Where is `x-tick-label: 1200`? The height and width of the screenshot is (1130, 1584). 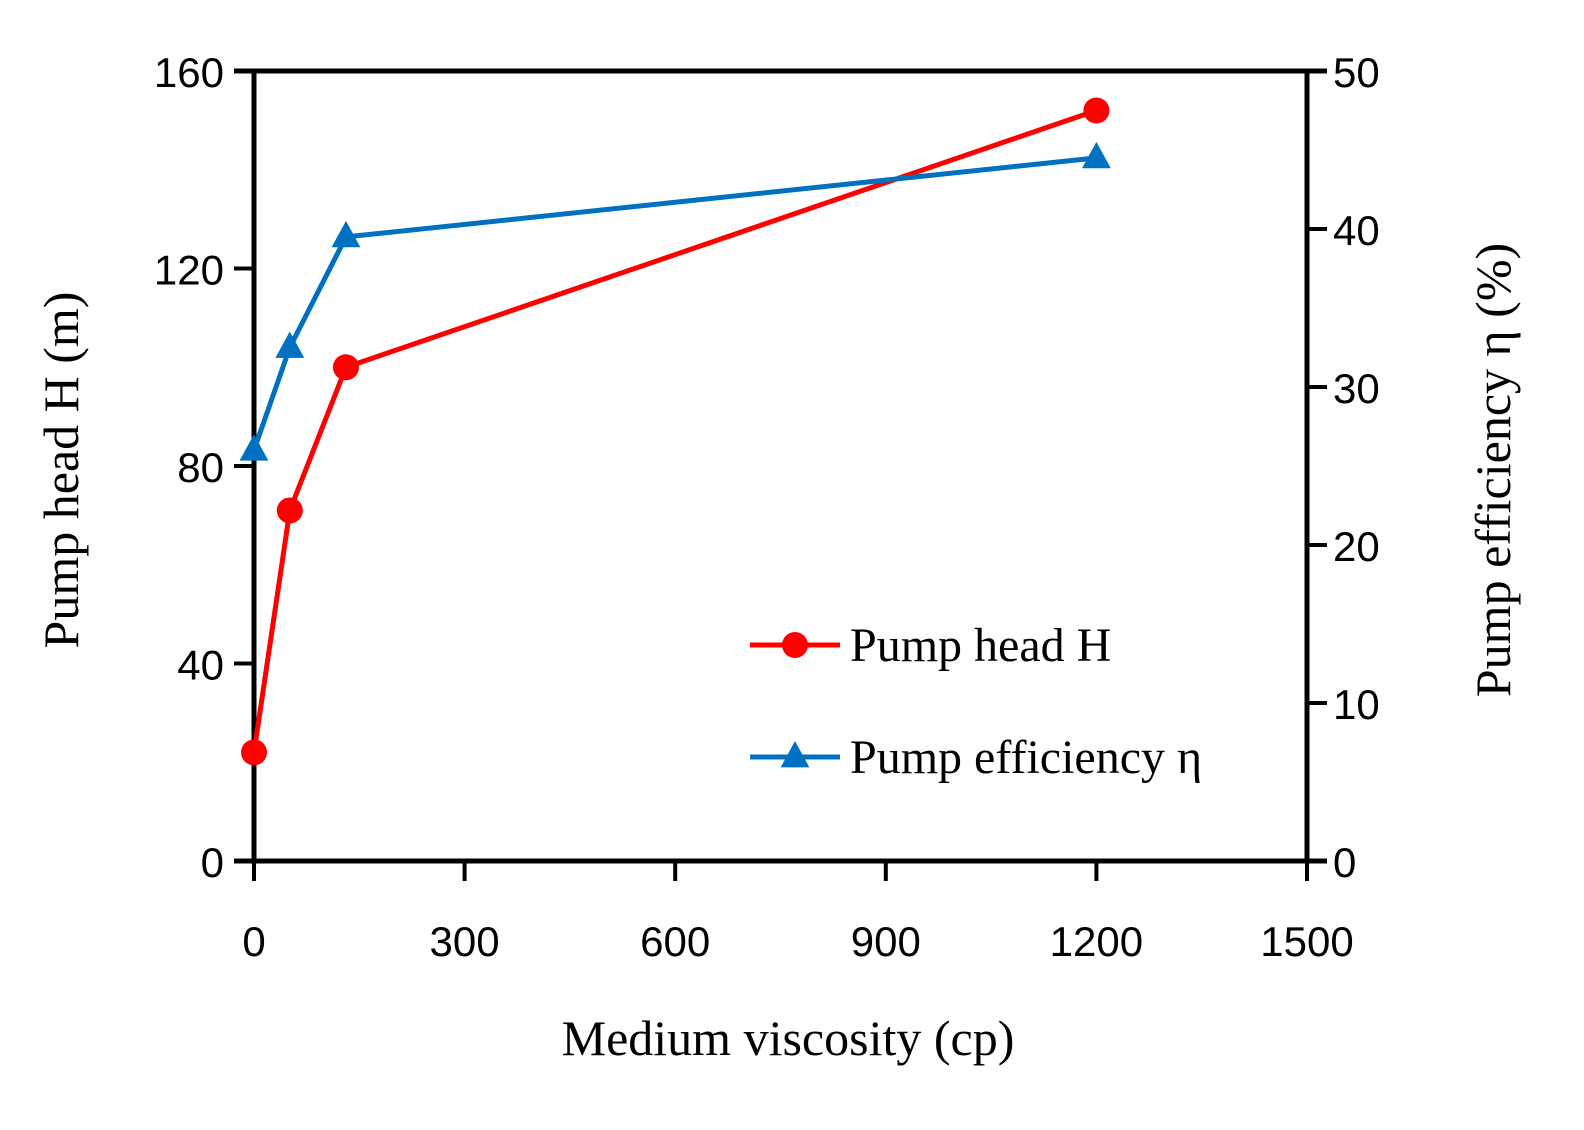 x-tick-label: 1200 is located at coordinates (1096, 941).